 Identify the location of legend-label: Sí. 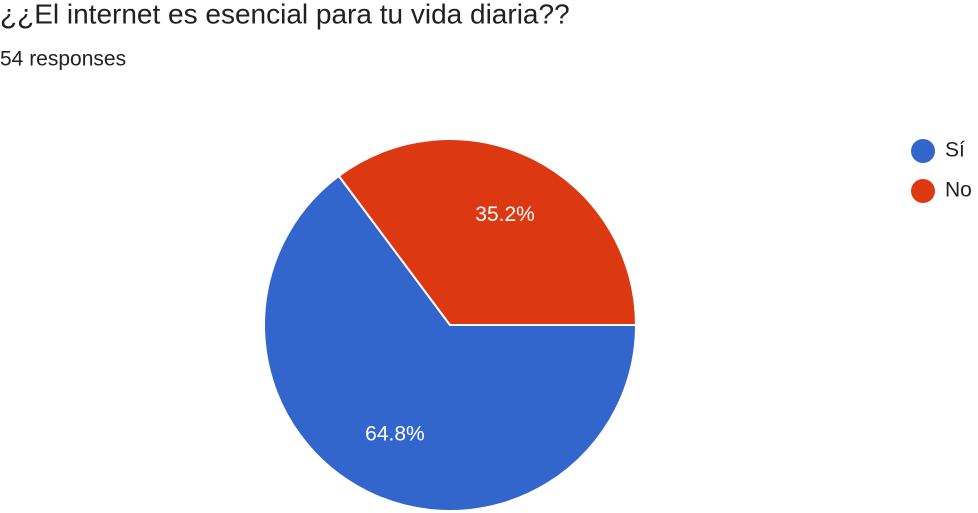
(955, 150).